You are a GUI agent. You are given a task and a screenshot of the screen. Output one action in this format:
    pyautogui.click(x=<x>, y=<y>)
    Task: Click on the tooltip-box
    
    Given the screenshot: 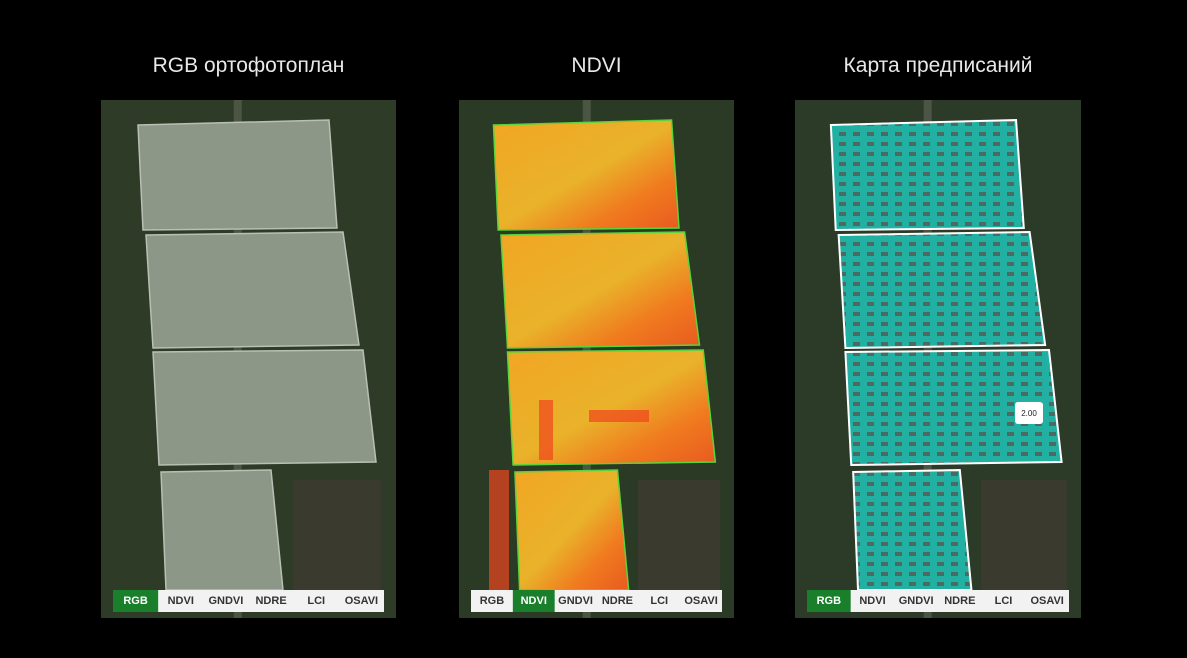 What is the action you would take?
    pyautogui.click(x=1029, y=413)
    